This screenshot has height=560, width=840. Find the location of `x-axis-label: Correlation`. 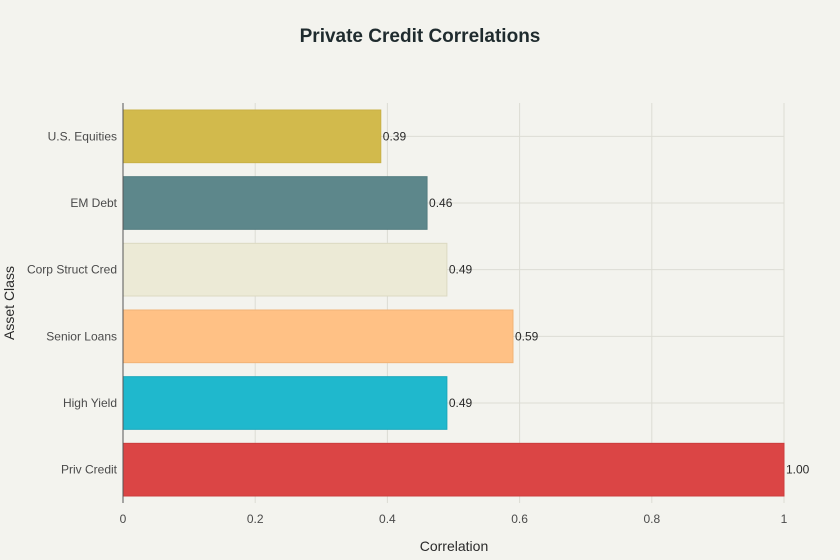

x-axis-label: Correlation is located at coordinates (454, 546).